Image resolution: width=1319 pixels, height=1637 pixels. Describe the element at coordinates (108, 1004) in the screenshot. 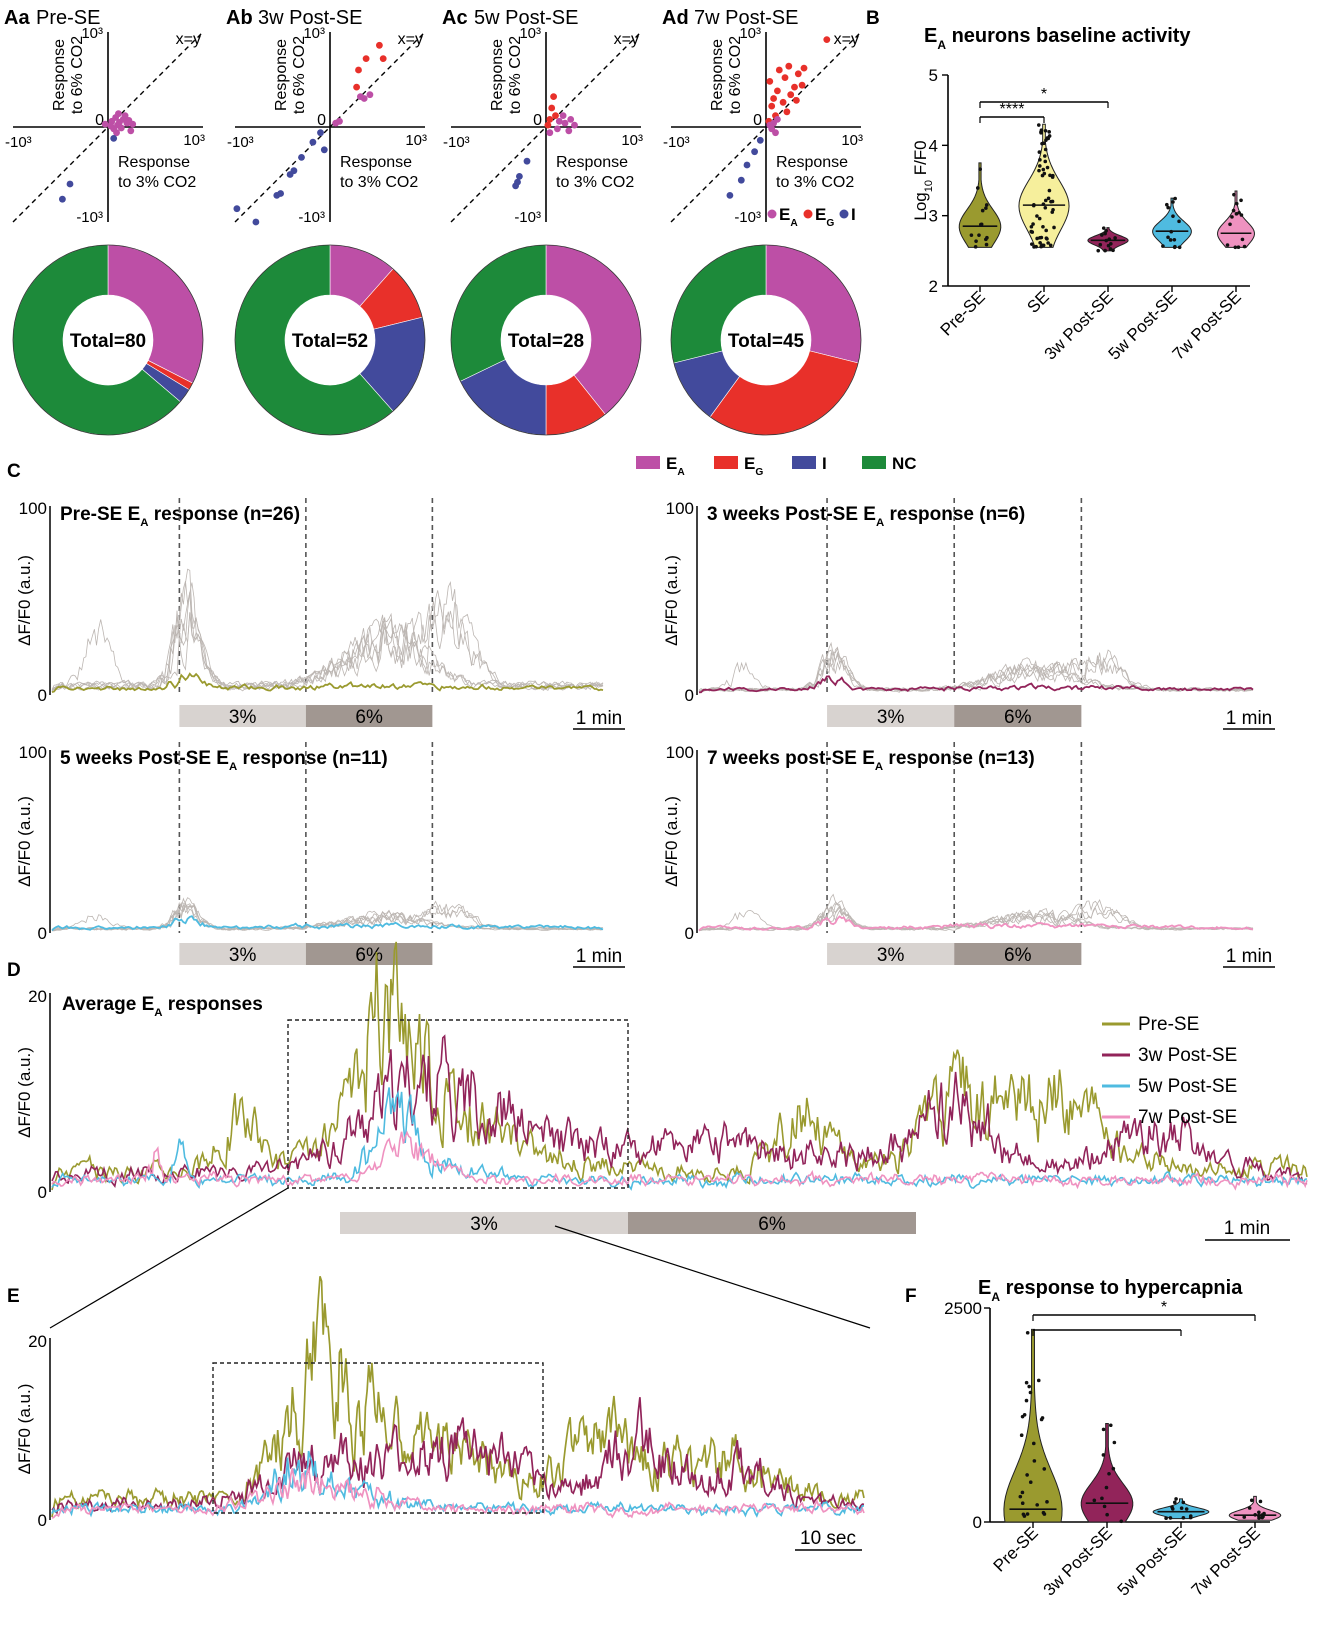

I see `D-title-main: Average E` at that location.